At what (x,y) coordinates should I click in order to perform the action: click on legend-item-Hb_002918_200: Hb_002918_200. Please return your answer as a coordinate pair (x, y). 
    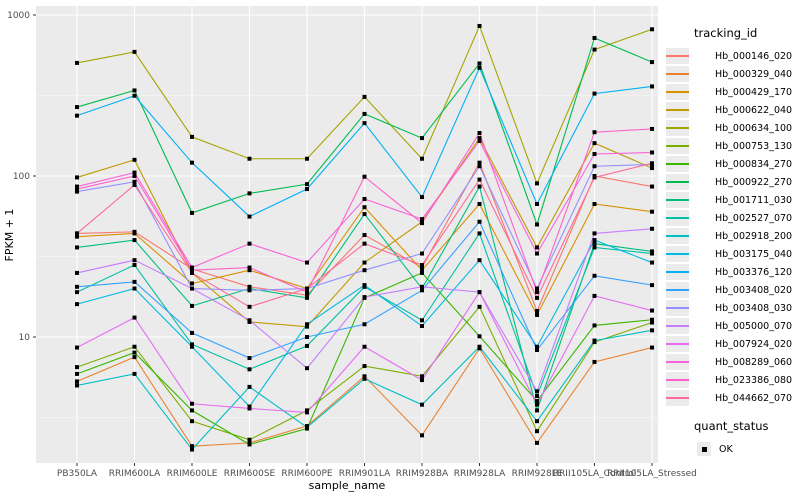
    Looking at the image, I should click on (733, 236).